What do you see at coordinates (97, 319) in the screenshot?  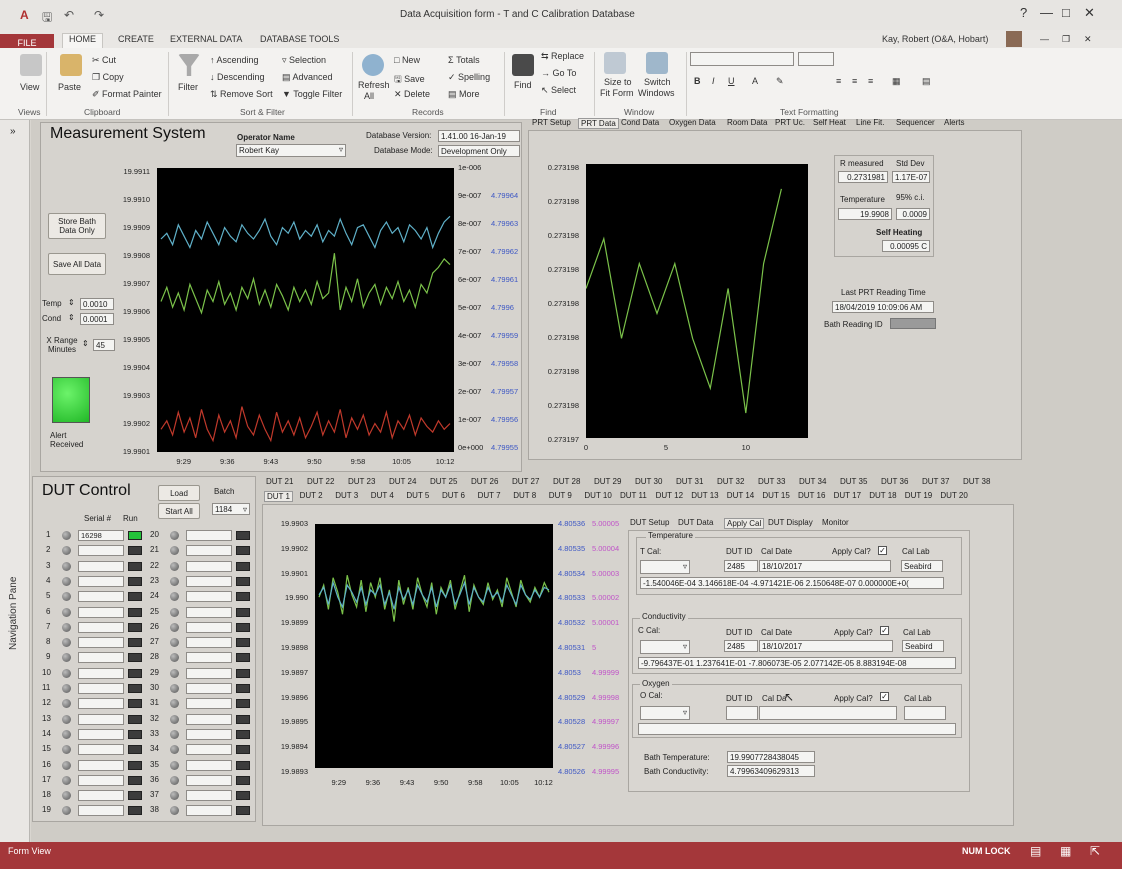 I see `cond-threshold-input: 0.0001` at bounding box center [97, 319].